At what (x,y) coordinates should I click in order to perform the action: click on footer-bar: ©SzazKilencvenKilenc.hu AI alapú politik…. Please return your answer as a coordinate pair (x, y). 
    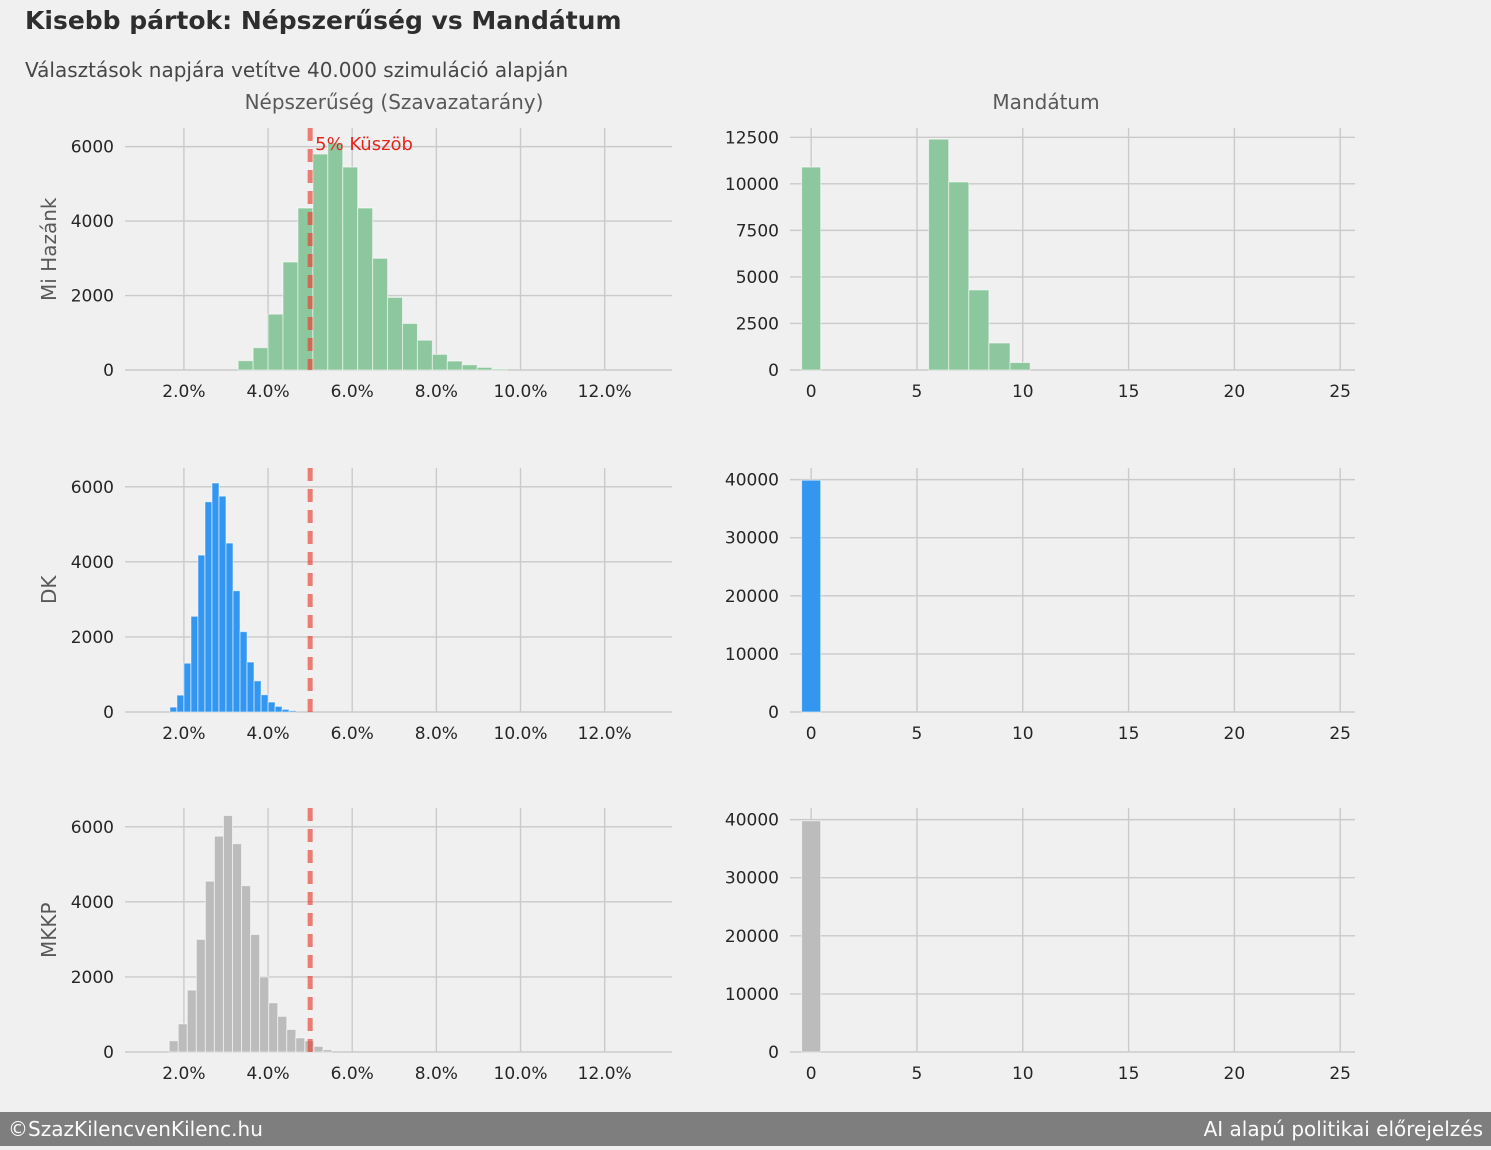
    Looking at the image, I should click on (745, 1129).